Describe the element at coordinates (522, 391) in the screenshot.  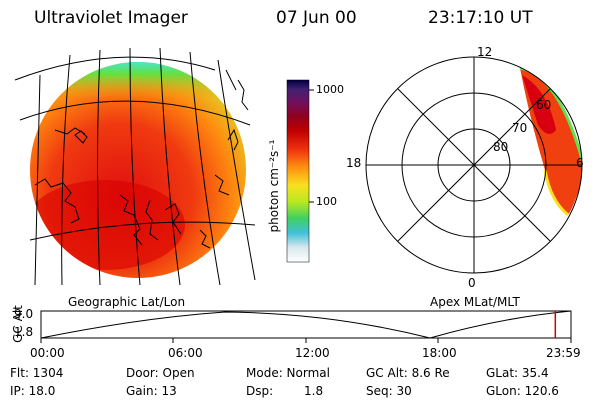
I see `geo-longitude: GLon: 120.6` at that location.